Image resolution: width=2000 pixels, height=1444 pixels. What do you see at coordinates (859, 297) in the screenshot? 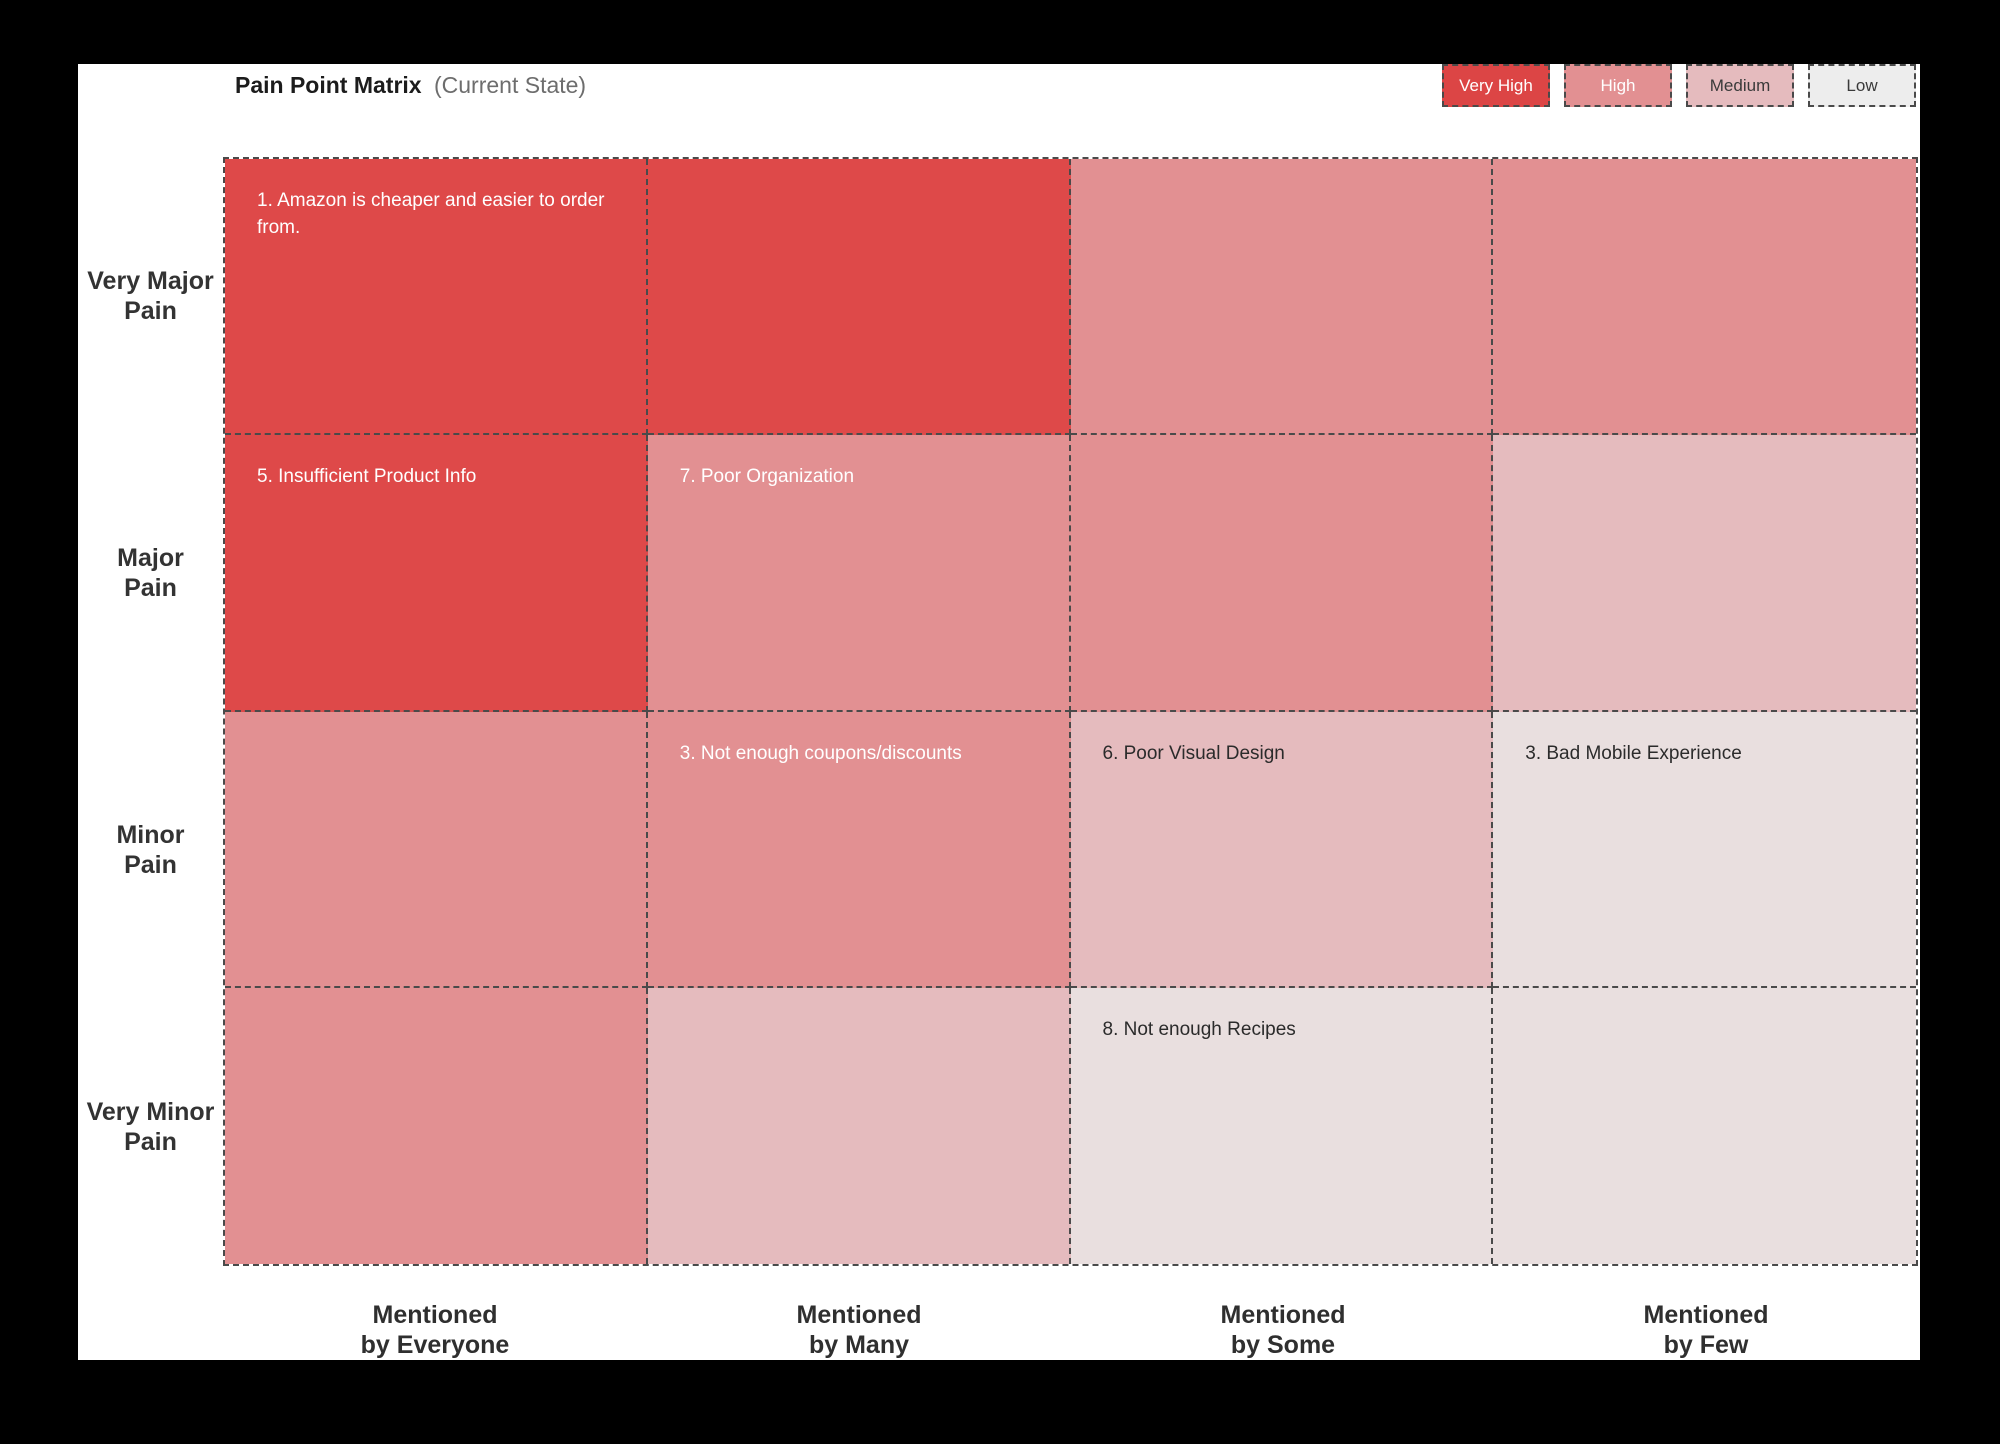
I see `matrix-cell-r1c2` at bounding box center [859, 297].